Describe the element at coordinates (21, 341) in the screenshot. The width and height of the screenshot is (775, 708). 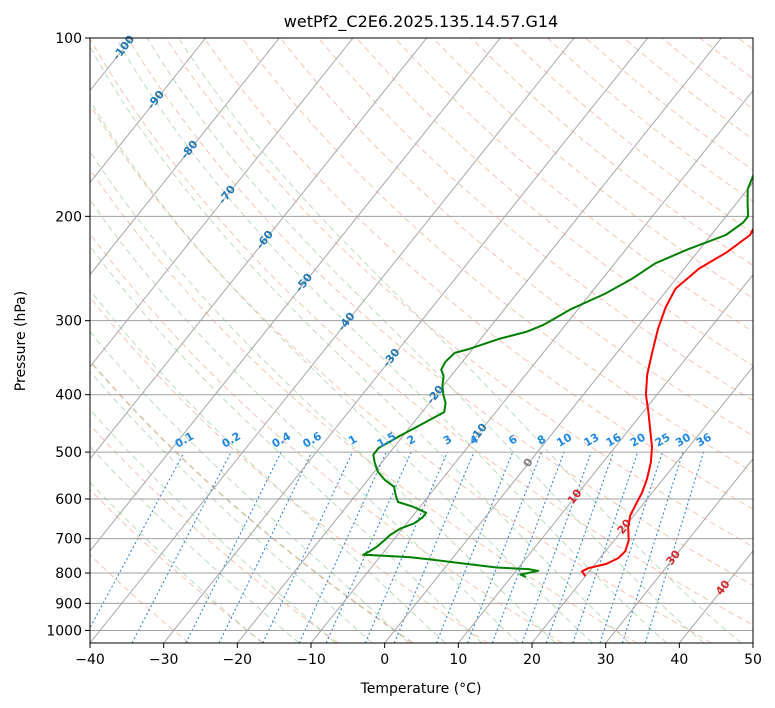
I see `y-axis-label: Pressure (hPa)` at that location.